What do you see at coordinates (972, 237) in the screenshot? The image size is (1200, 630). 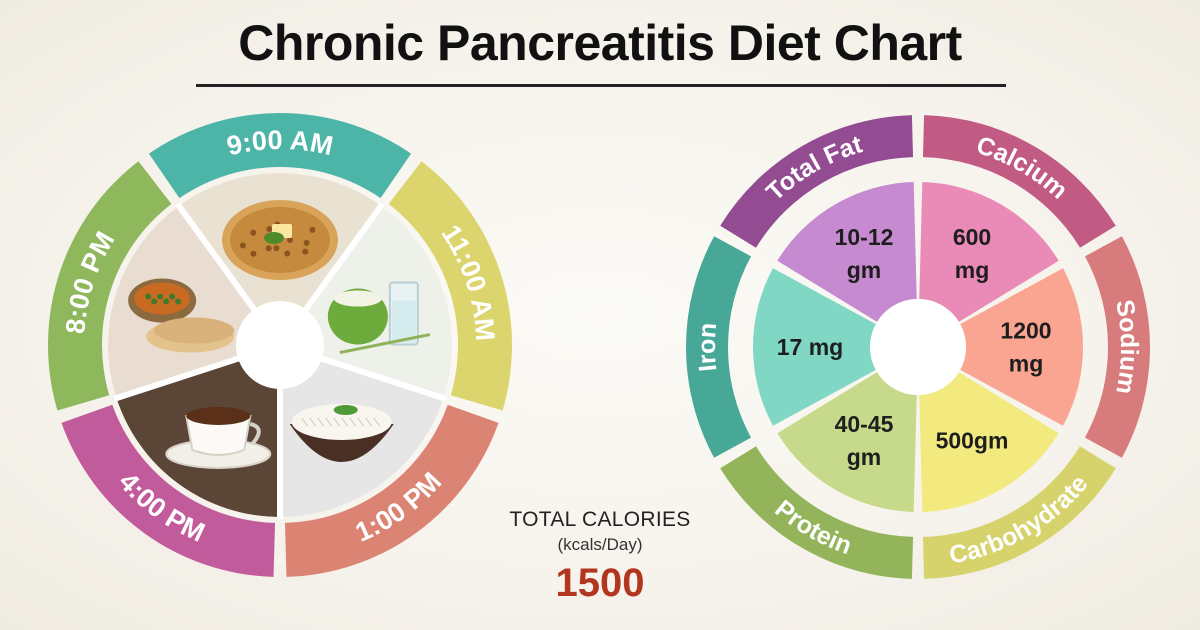 I see `nutrient-value: 600` at bounding box center [972, 237].